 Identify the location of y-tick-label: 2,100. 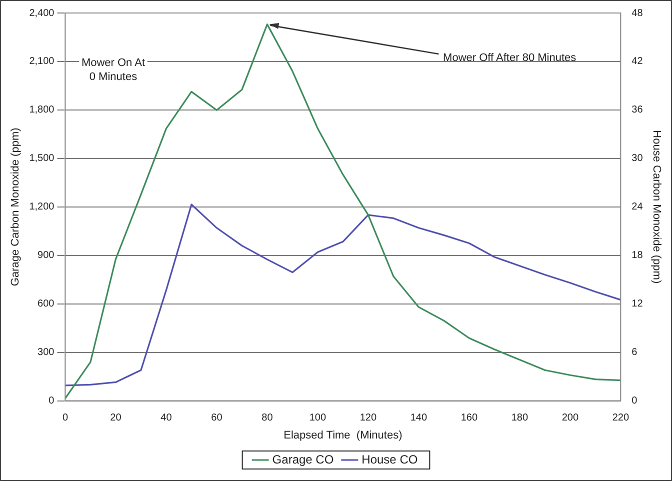
(42, 62).